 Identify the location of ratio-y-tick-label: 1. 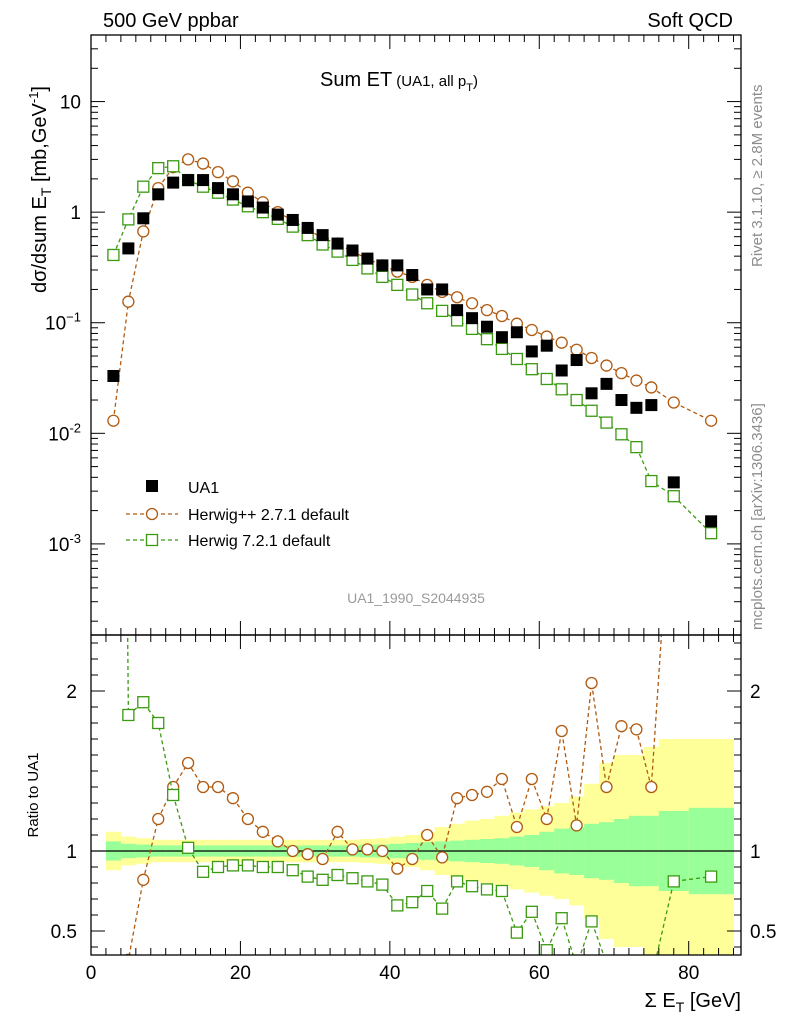
(71, 852).